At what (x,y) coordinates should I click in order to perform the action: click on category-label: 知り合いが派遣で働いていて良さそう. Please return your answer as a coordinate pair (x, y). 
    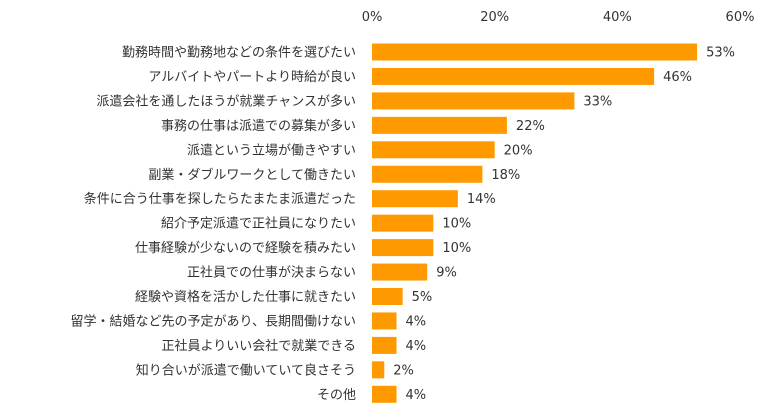
    Looking at the image, I should click on (246, 370).